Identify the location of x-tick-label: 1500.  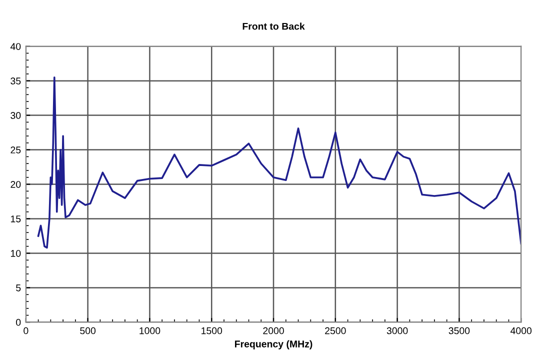
(212, 330).